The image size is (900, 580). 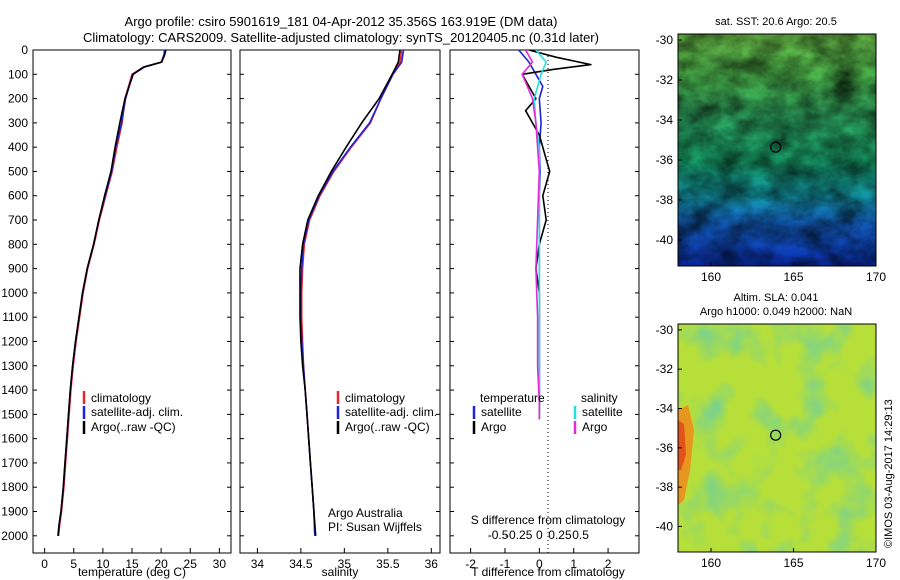 What do you see at coordinates (494, 427) in the screenshot?
I see `legend-label-t-argo: Argo` at bounding box center [494, 427].